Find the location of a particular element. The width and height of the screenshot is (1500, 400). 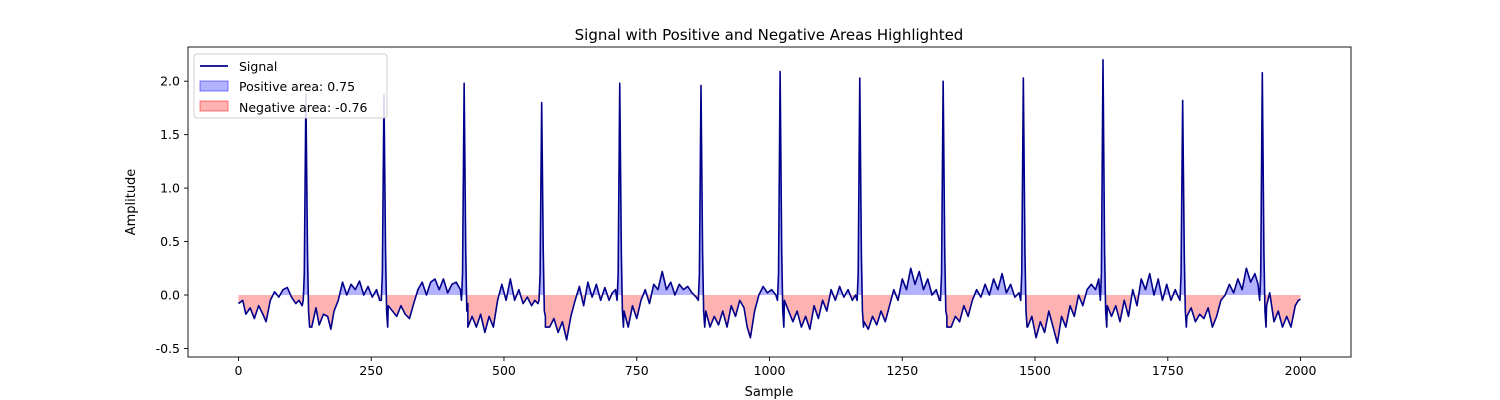

negative-area-fill is located at coordinates (769, 319).